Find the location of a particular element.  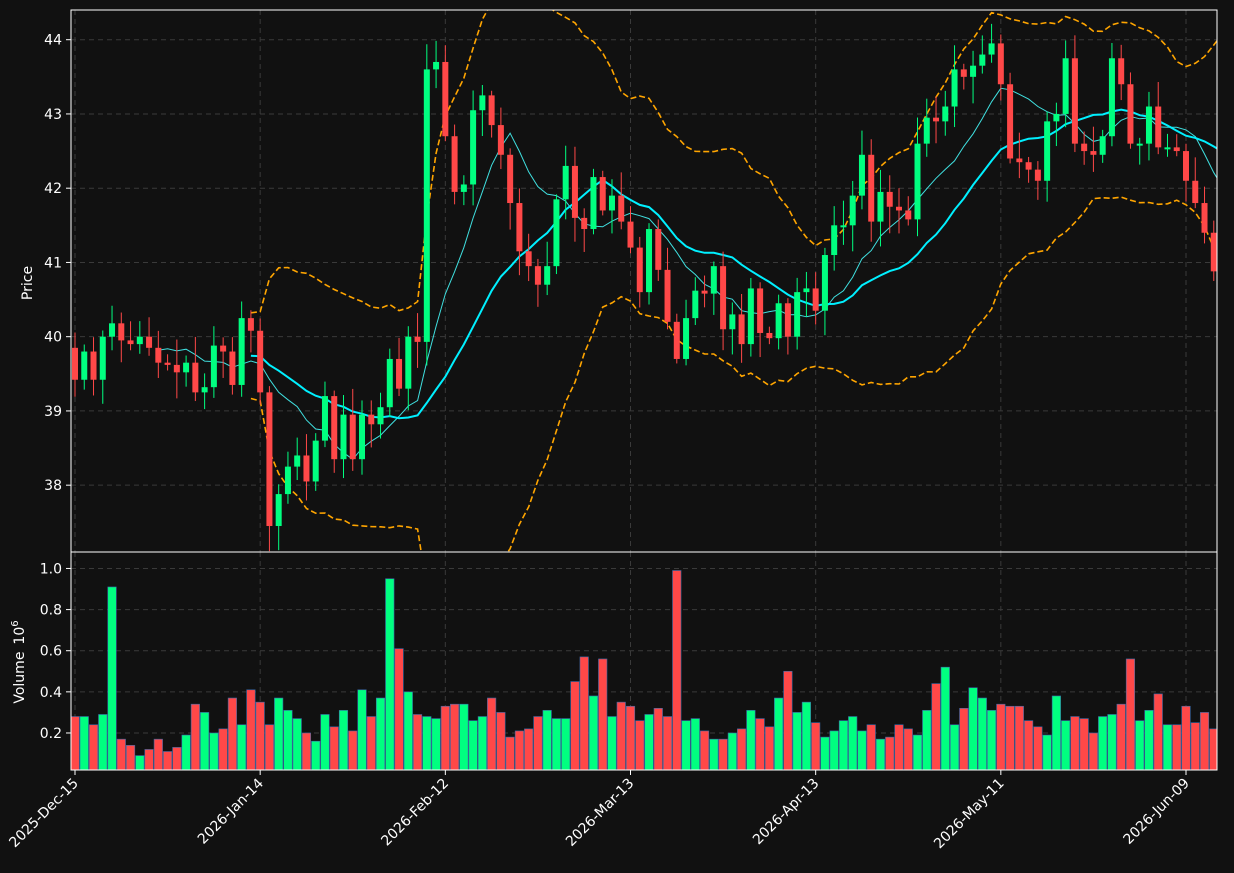

price-tick-label: 38 is located at coordinates (53, 486).